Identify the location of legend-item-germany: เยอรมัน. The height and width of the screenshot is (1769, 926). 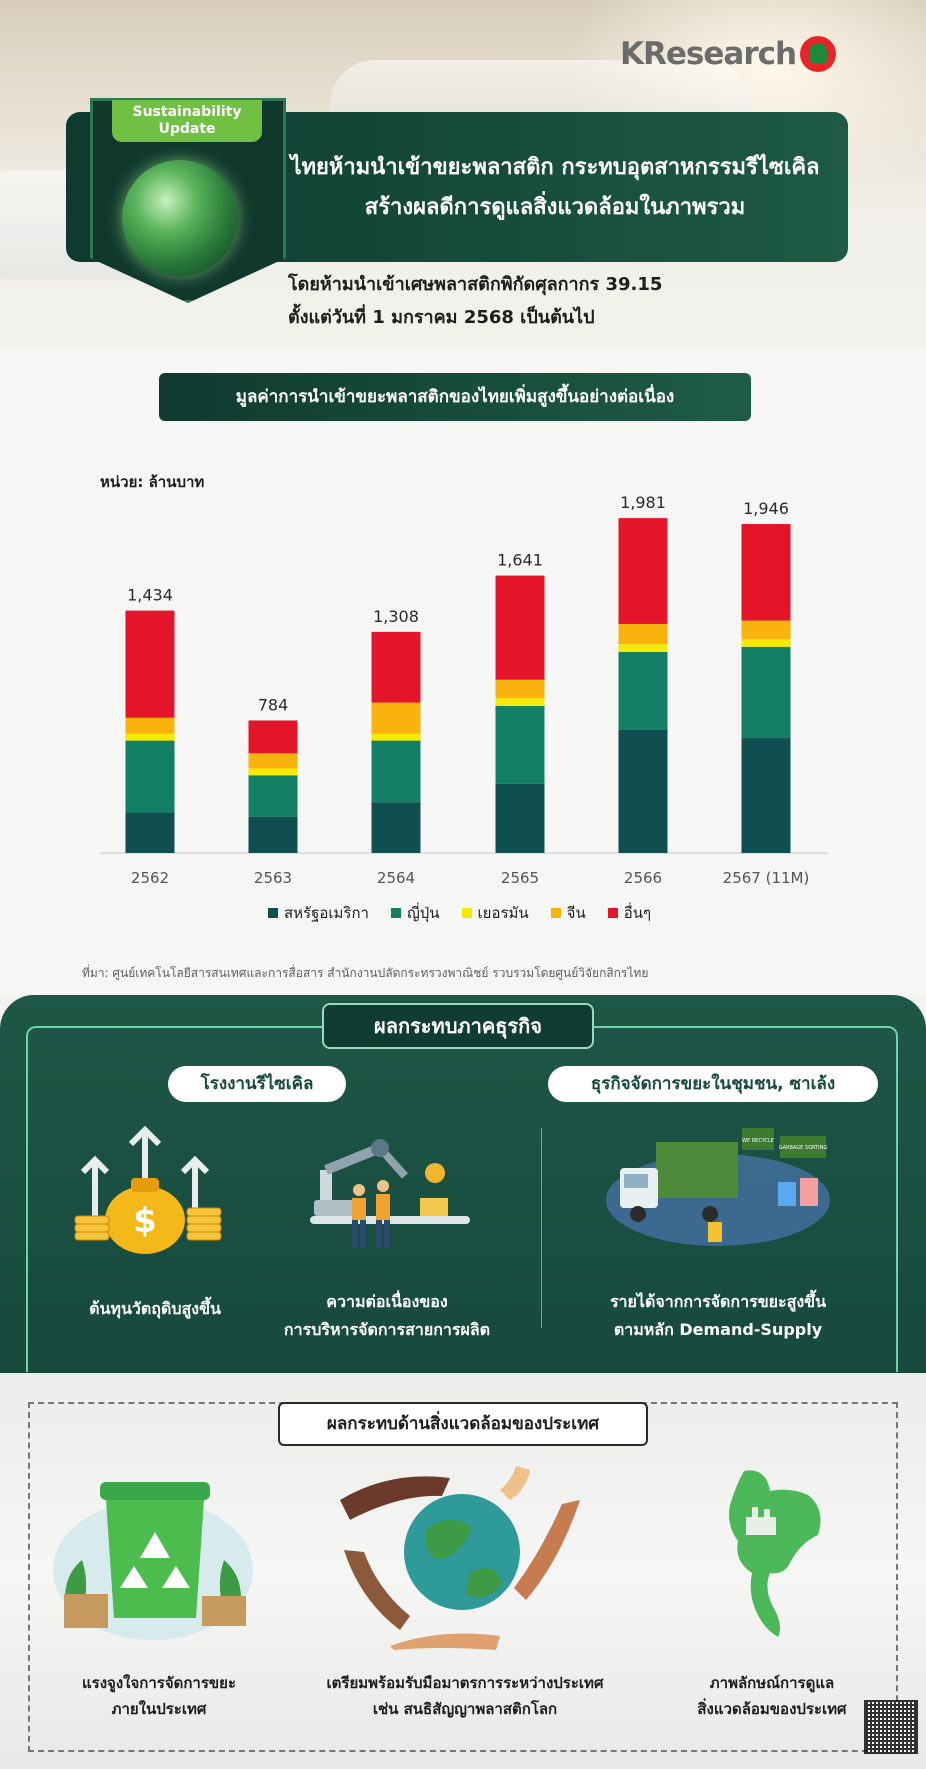
(495, 913).